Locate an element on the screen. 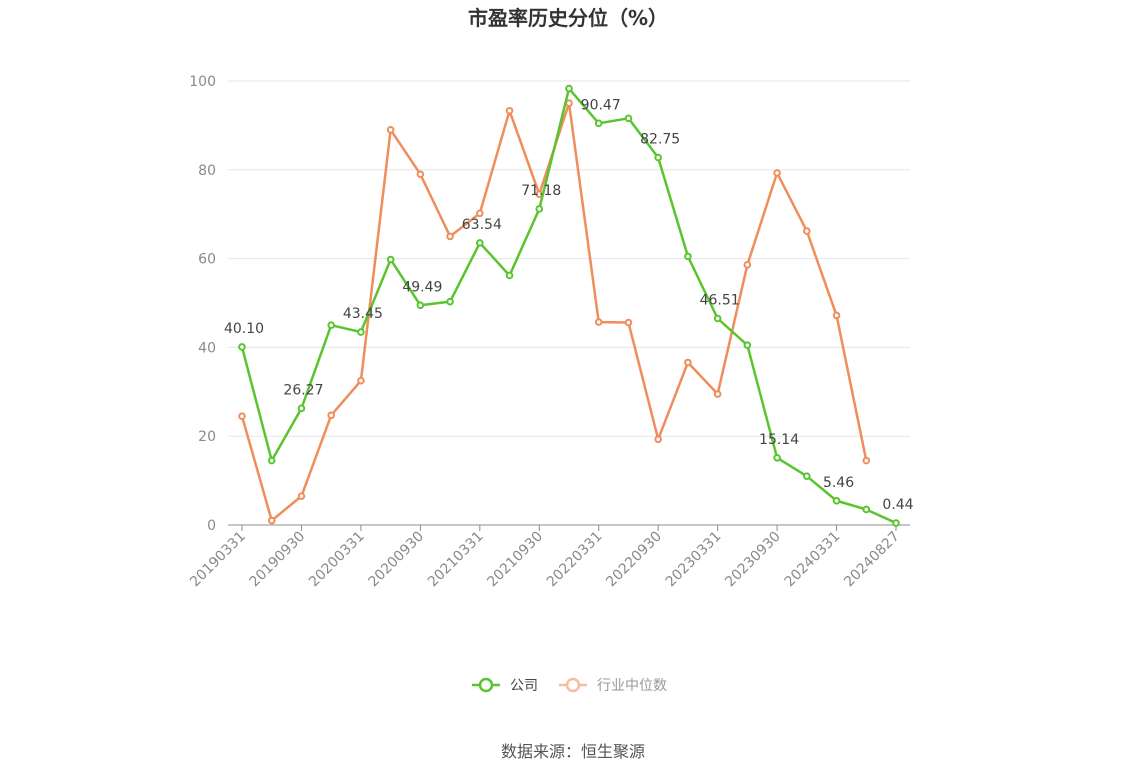 The image size is (1147, 776). x-tick-label: 20240827 is located at coordinates (872, 560).